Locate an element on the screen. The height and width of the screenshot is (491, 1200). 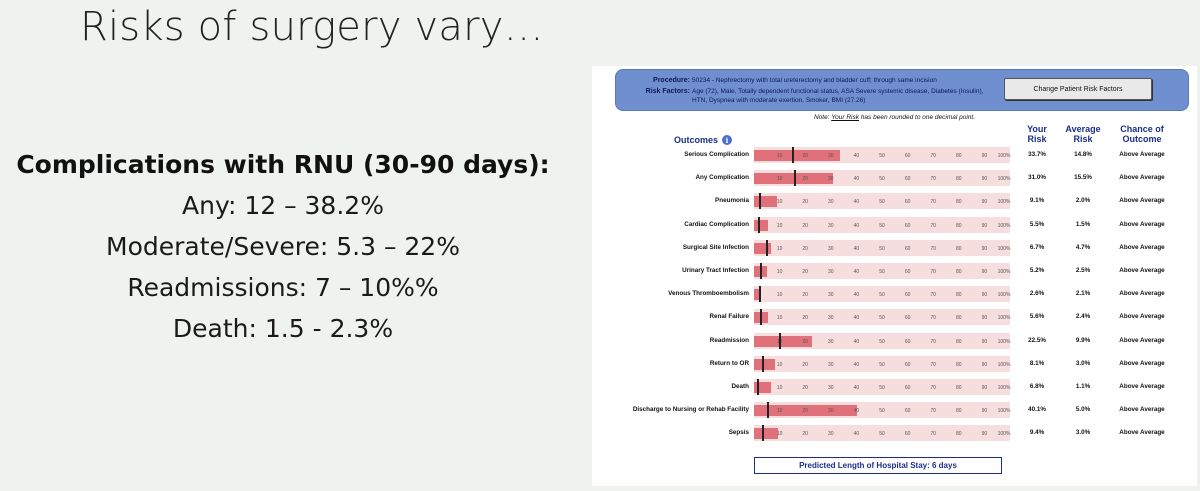
your-risk-header: Your Risk is located at coordinates (1037, 134).